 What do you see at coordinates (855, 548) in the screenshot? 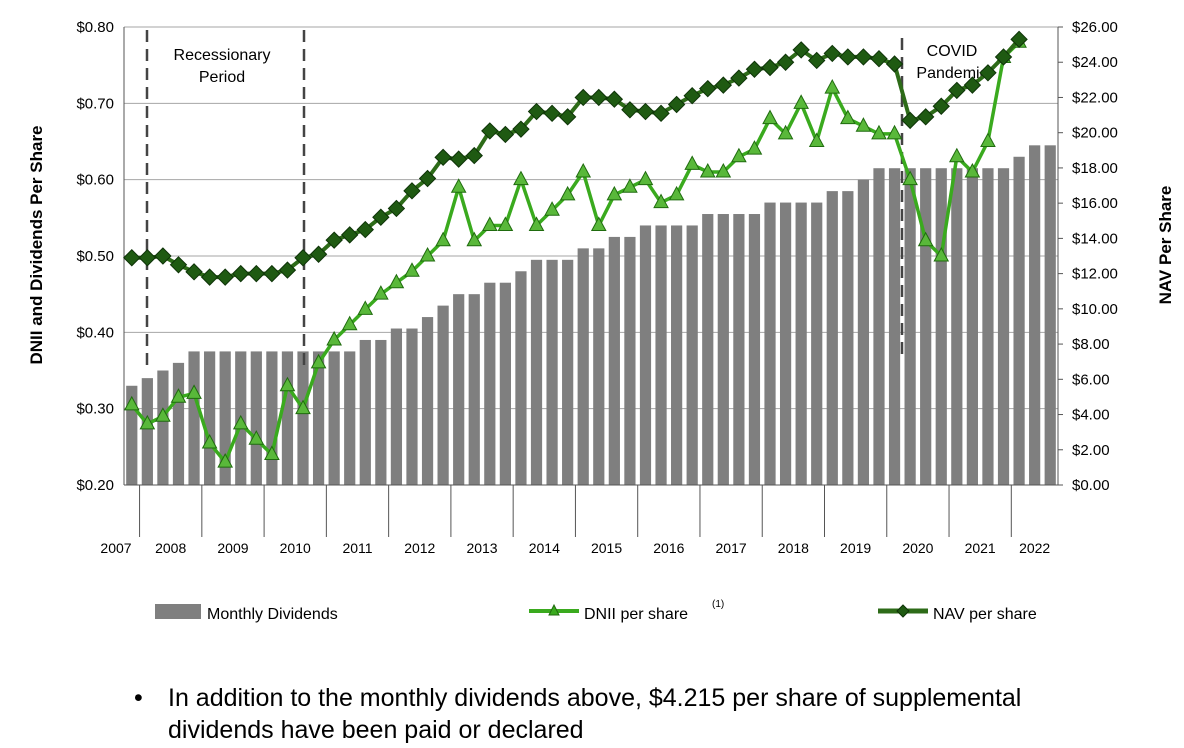
I see `year-label: 2019` at bounding box center [855, 548].